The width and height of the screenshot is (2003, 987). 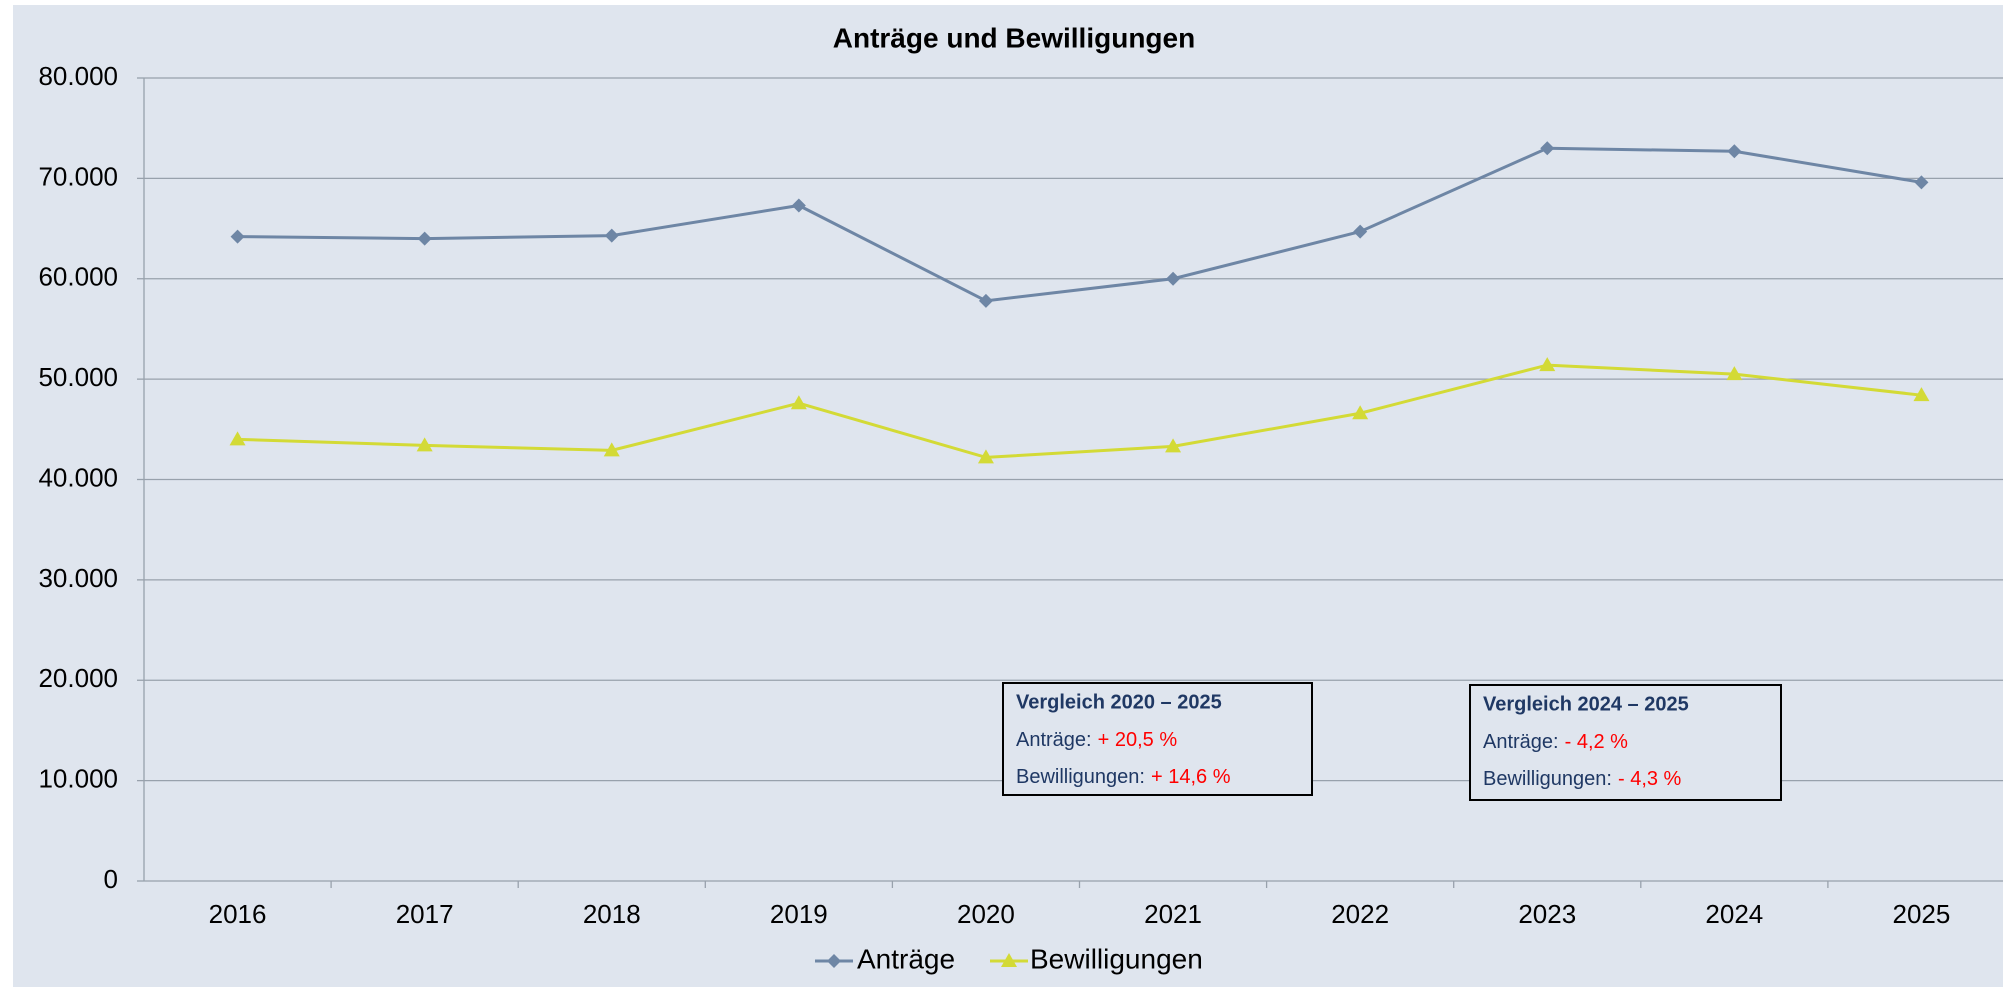 I want to click on annotation-line: Bewilligungen: - 4,3 %, so click(x=1582, y=779).